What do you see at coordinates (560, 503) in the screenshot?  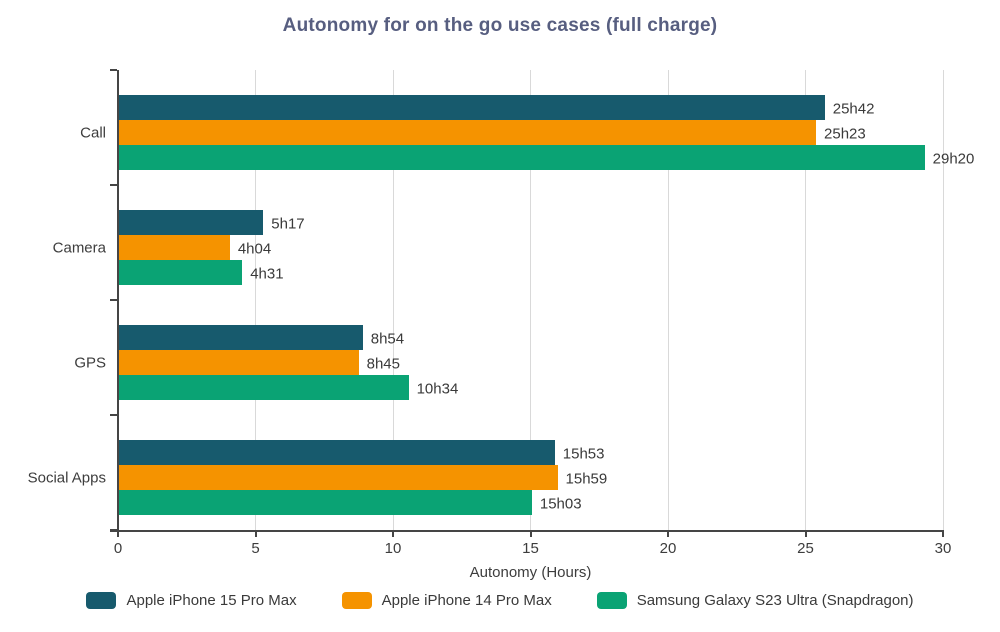 I see `bar-value-label: 15h03` at bounding box center [560, 503].